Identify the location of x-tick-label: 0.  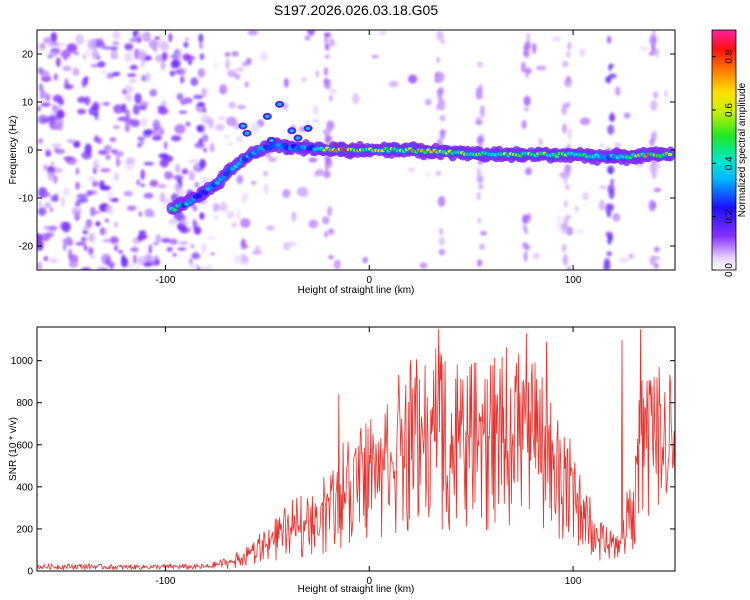
(369, 280).